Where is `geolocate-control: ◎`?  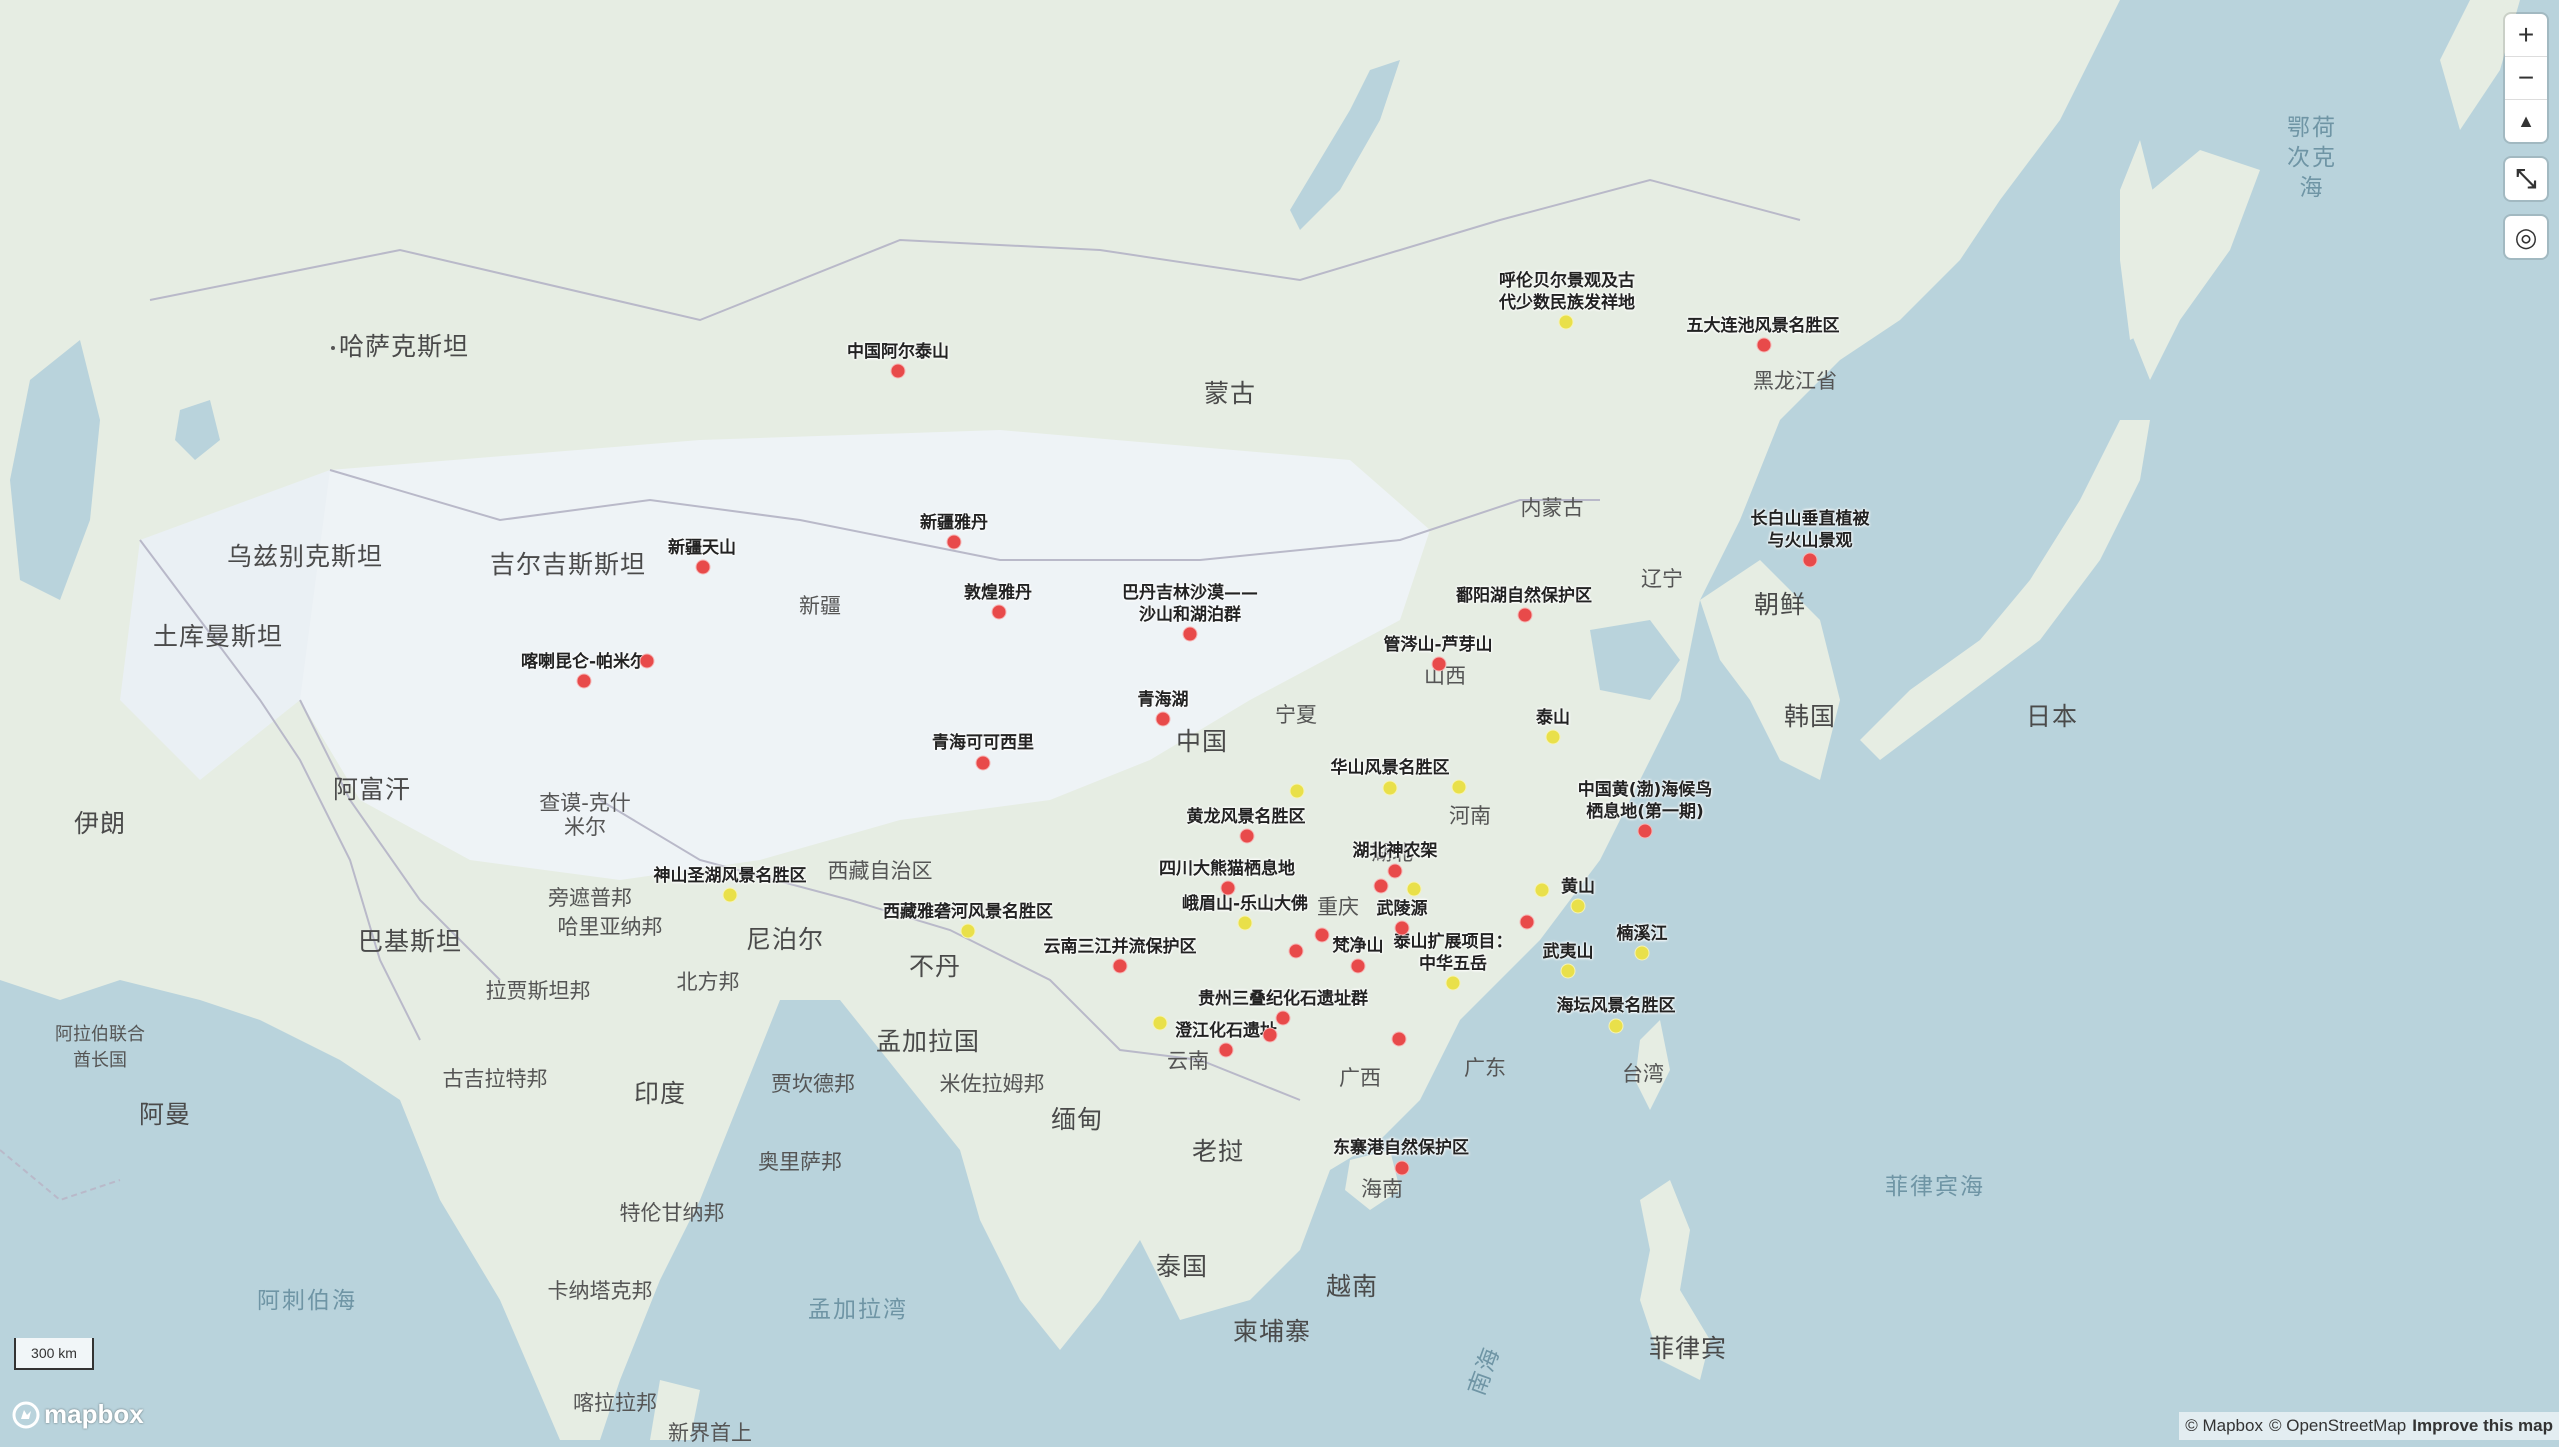
geolocate-control: ◎ is located at coordinates (2526, 237).